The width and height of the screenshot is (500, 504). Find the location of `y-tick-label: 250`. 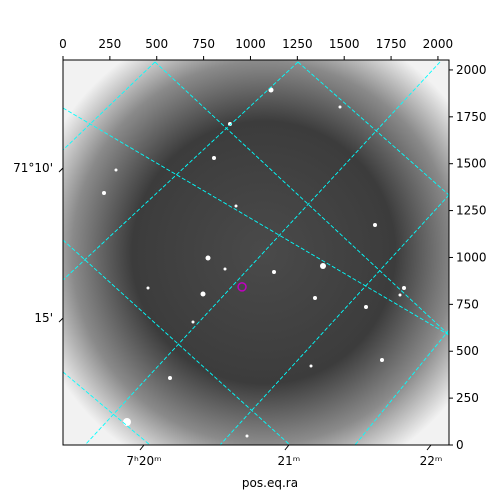

y-tick-label: 250 is located at coordinates (467, 398).